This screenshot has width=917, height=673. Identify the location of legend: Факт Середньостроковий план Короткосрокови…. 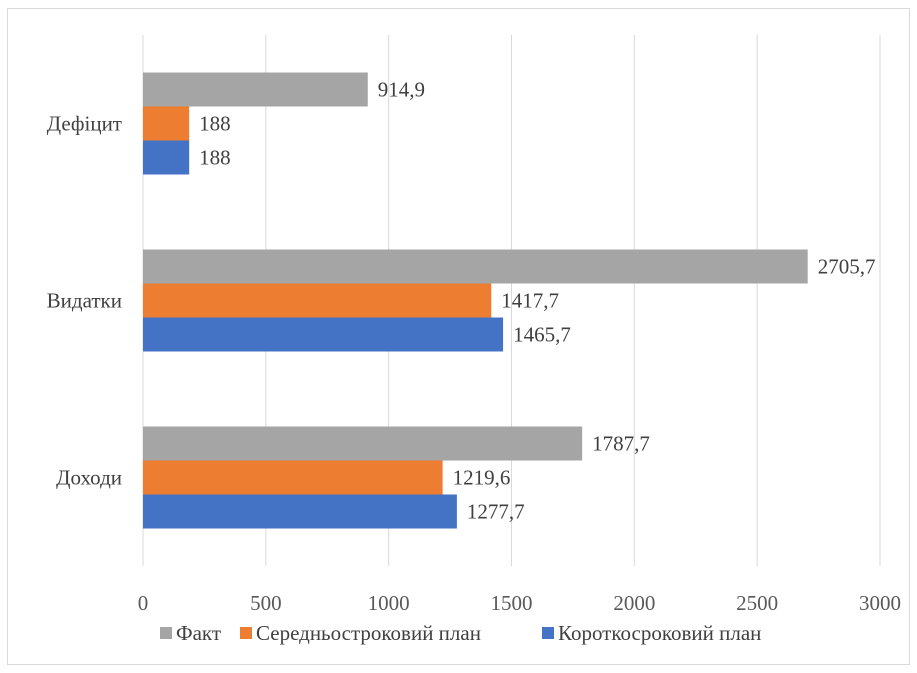
(460, 633).